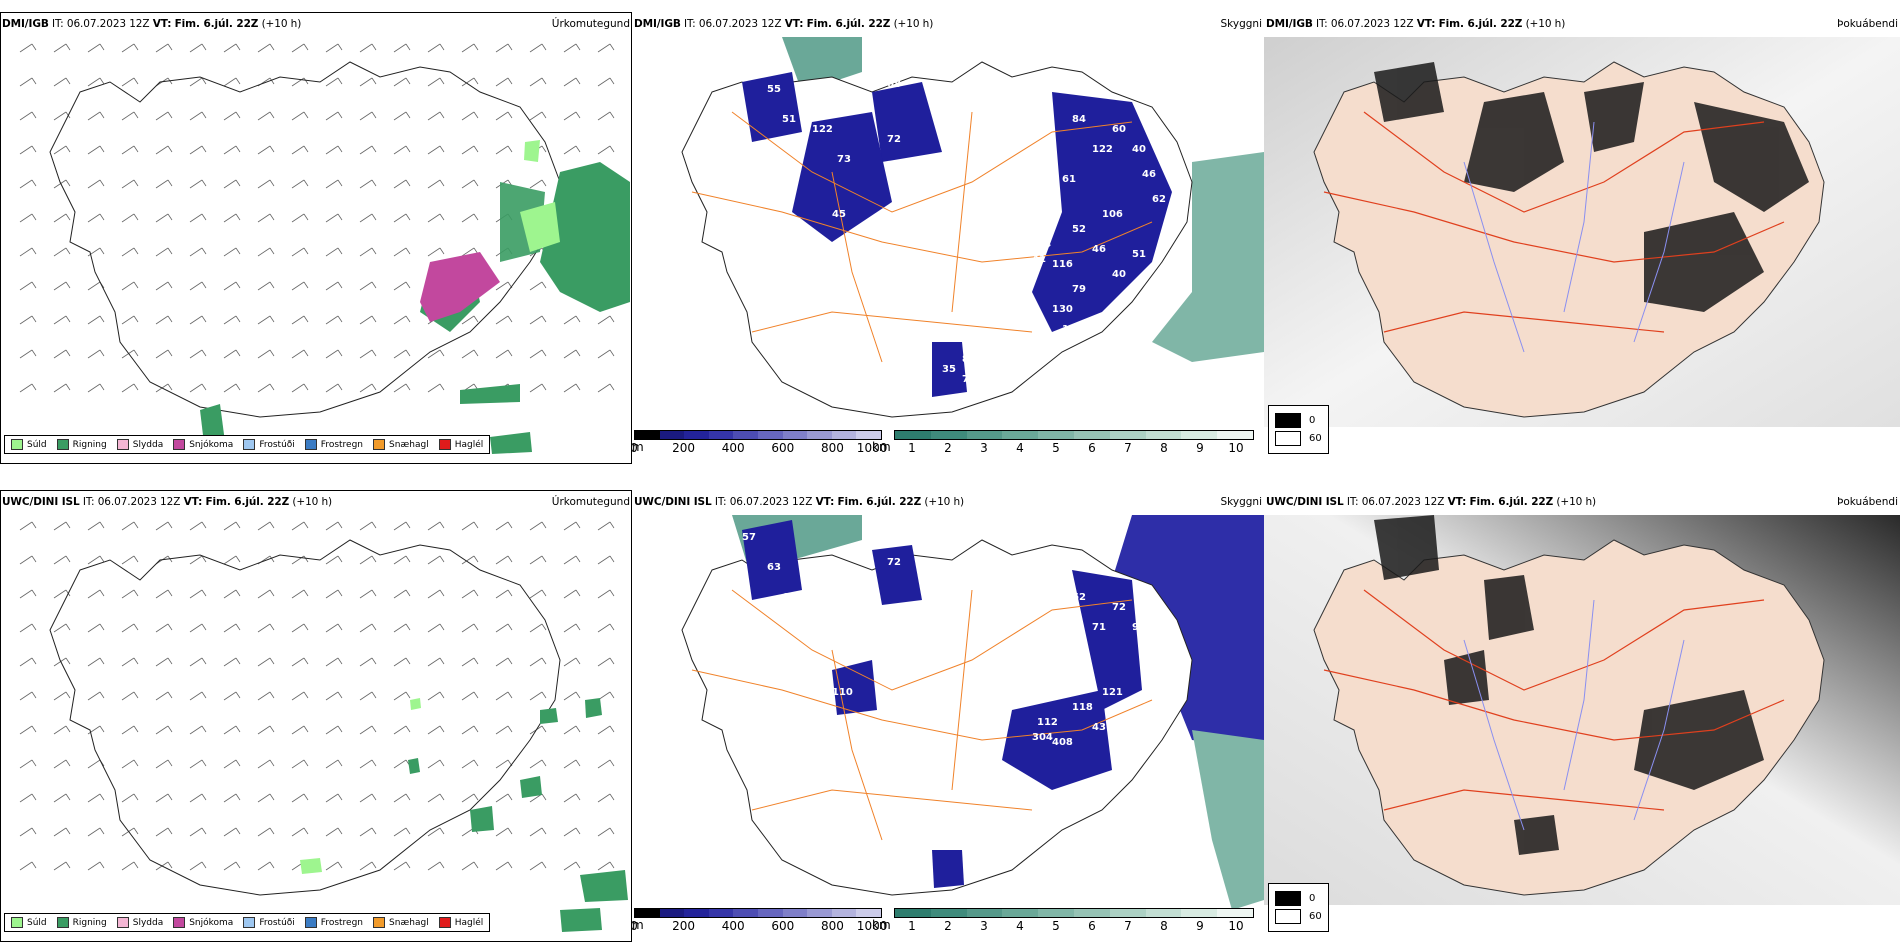 The height and width of the screenshot is (950, 1900). I want to click on ceiling-scale: 0 200 400 600 800 1000 m, so click(759, 921).